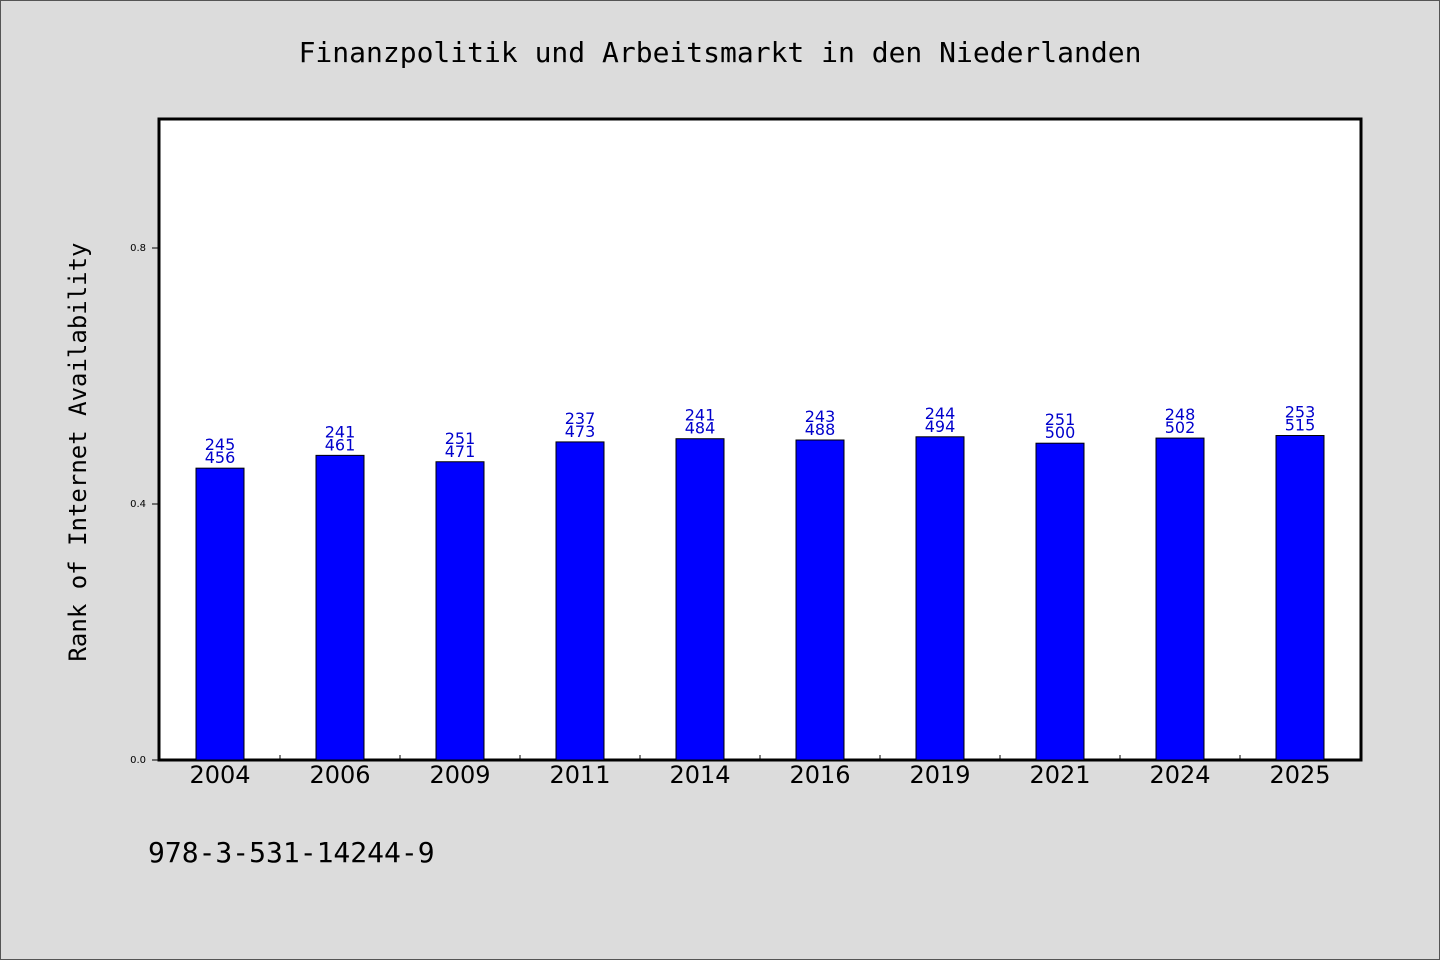 The width and height of the screenshot is (1440, 960). I want to click on data-label-bottom: 515, so click(1300, 425).